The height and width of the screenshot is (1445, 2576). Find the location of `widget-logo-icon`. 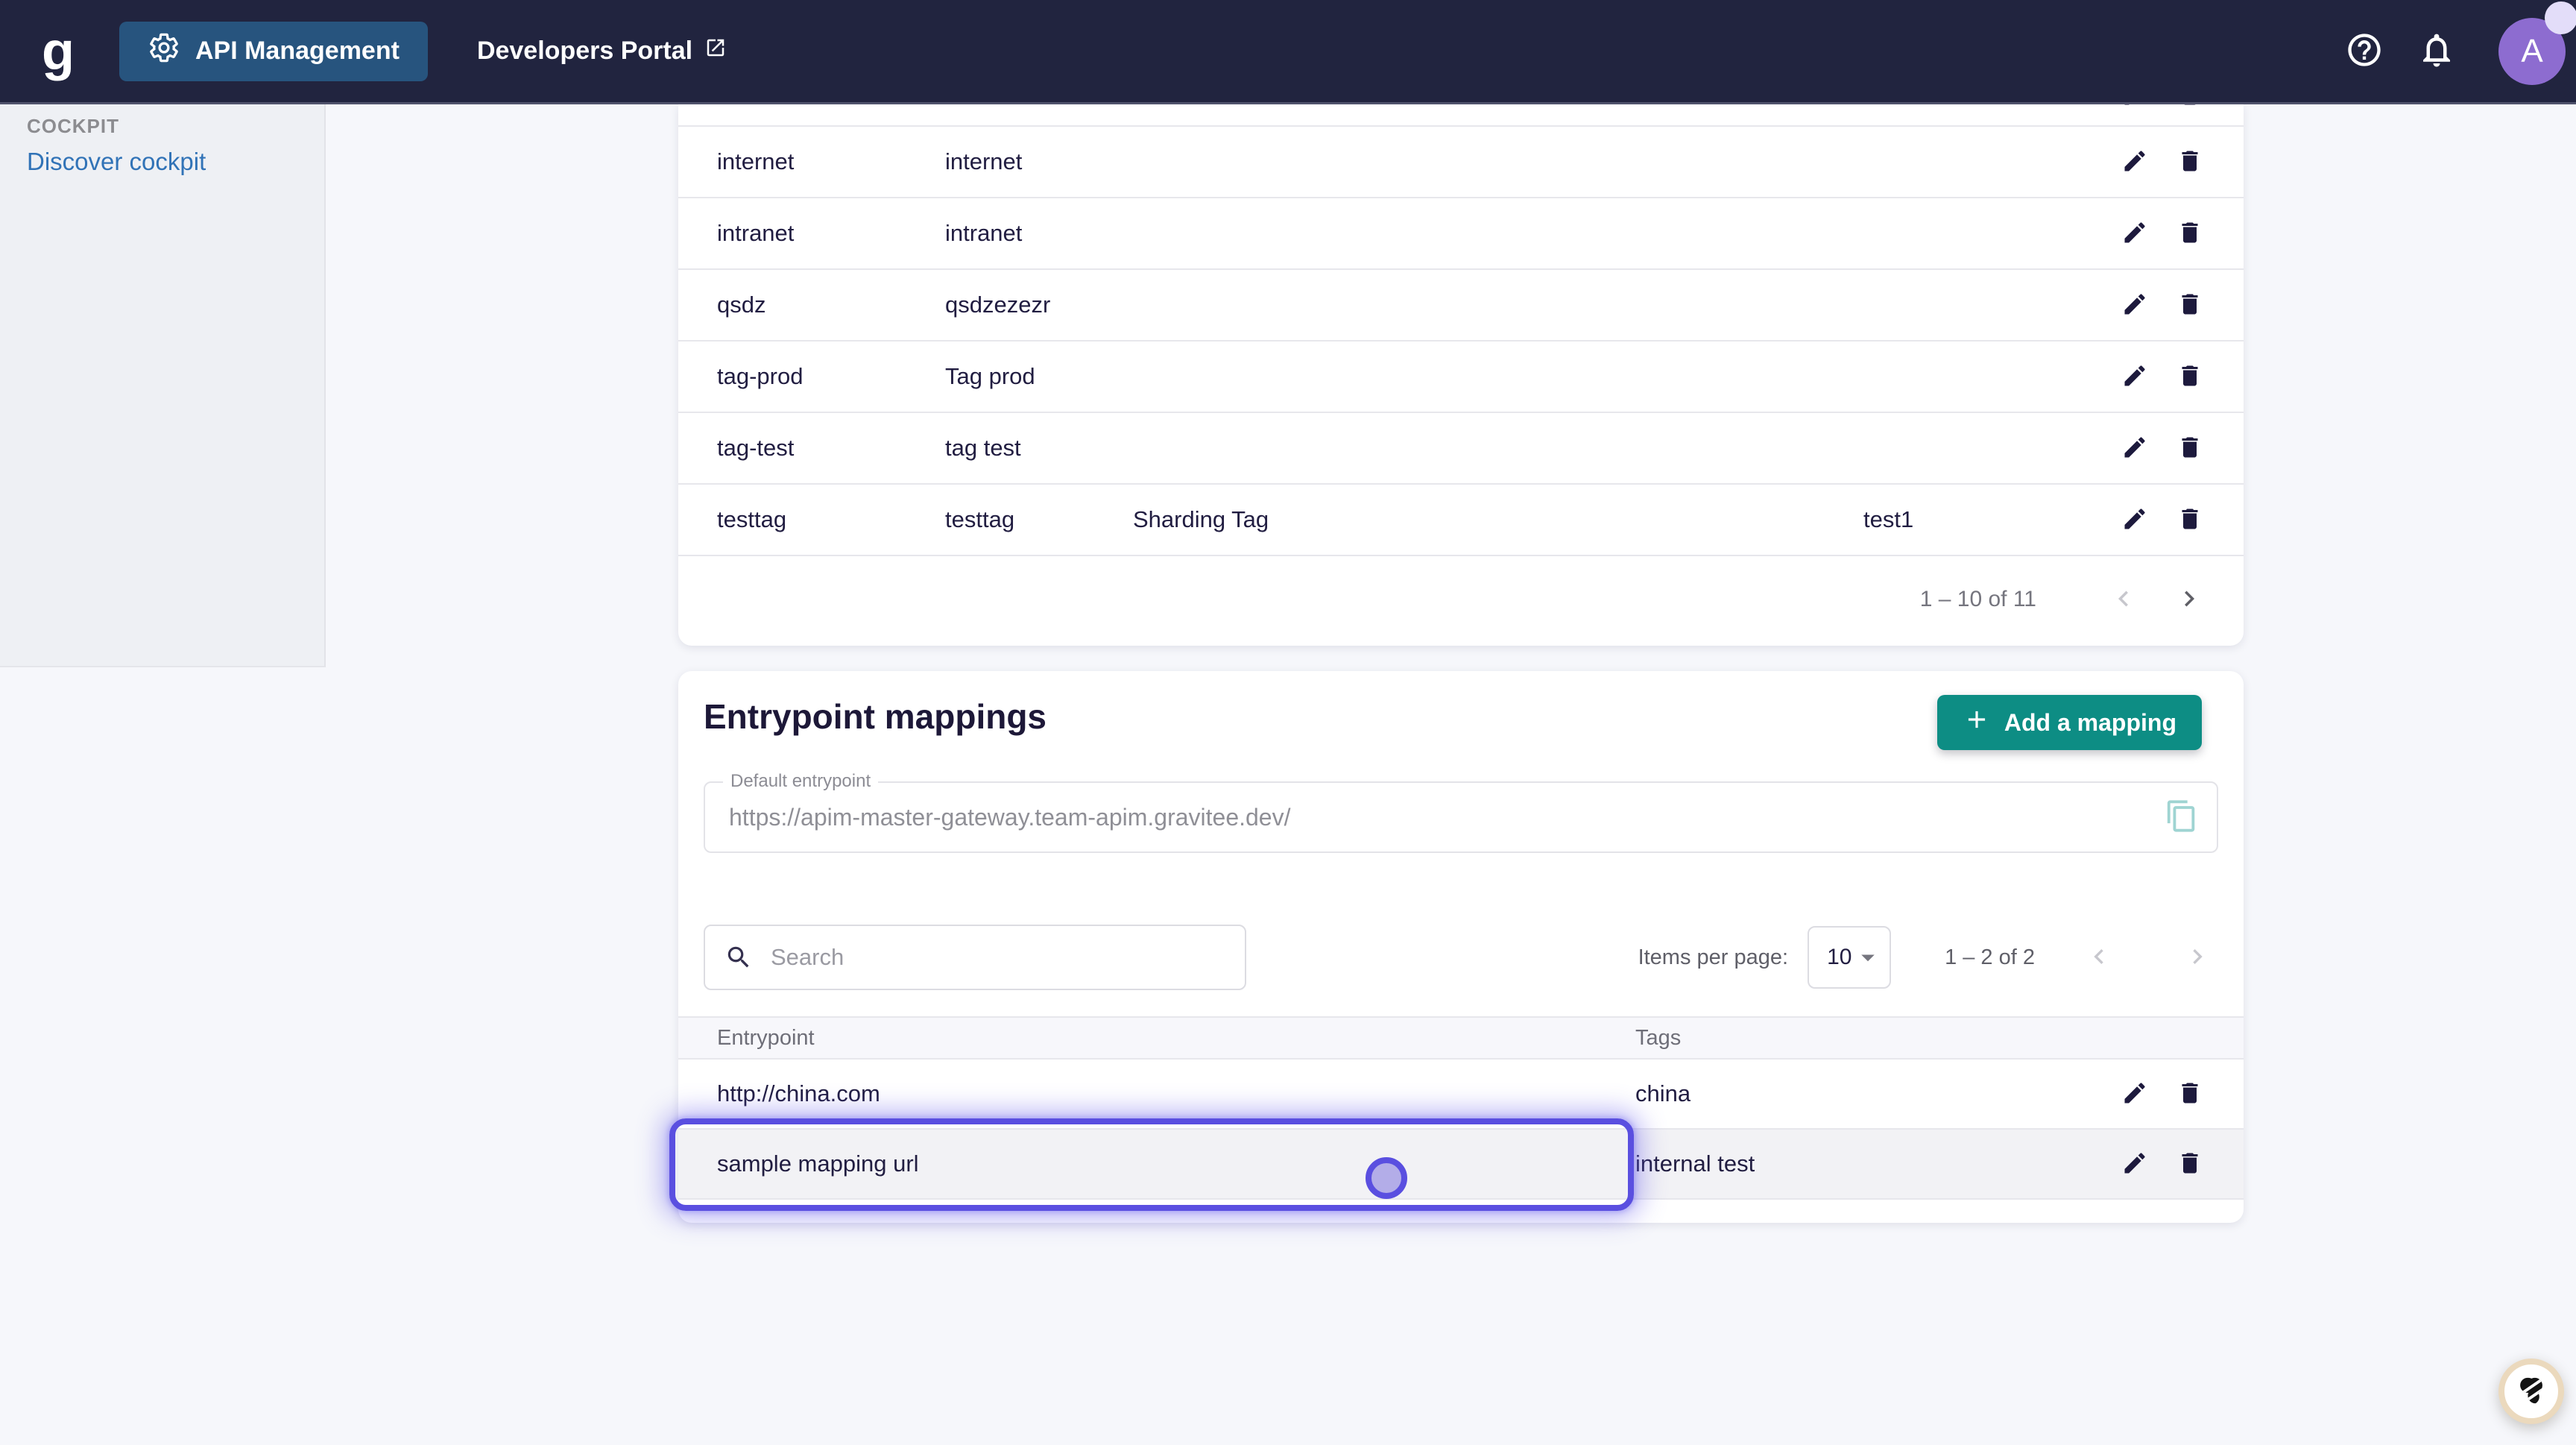

widget-logo-icon is located at coordinates (2531, 1391).